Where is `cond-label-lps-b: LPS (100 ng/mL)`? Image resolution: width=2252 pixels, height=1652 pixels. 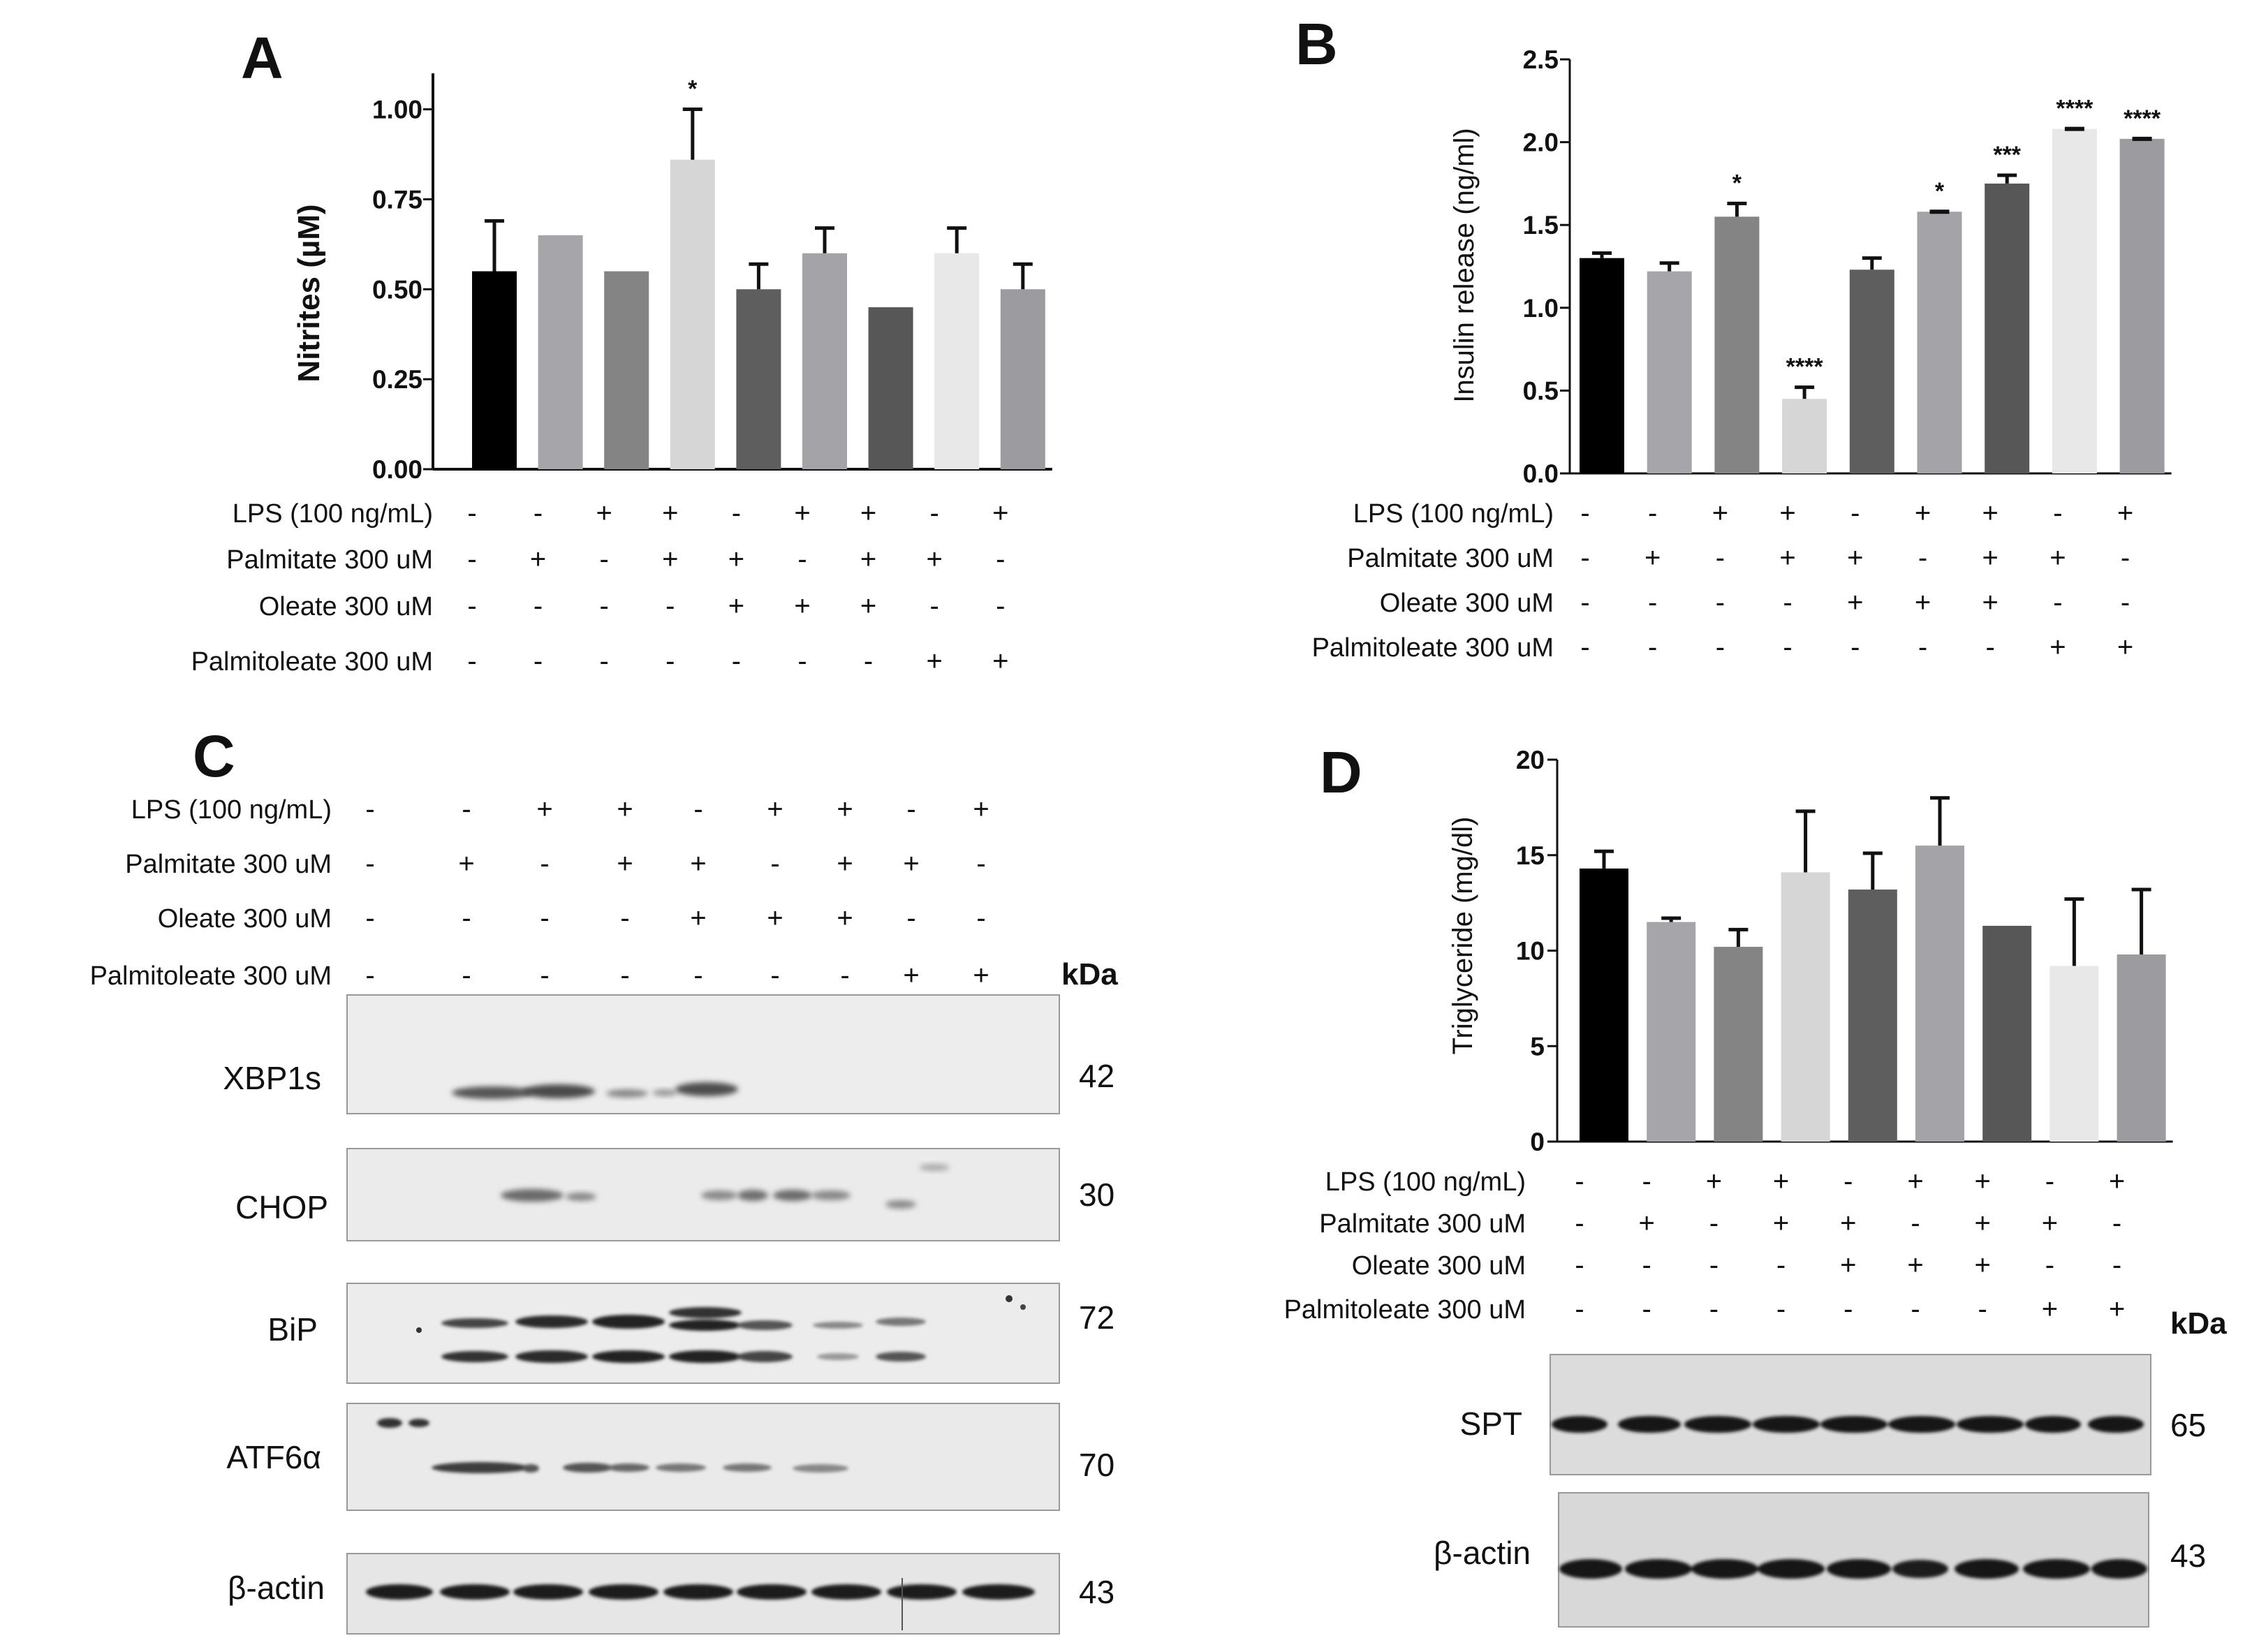
cond-label-lps-b: LPS (100 ng/mL) is located at coordinates (1453, 514).